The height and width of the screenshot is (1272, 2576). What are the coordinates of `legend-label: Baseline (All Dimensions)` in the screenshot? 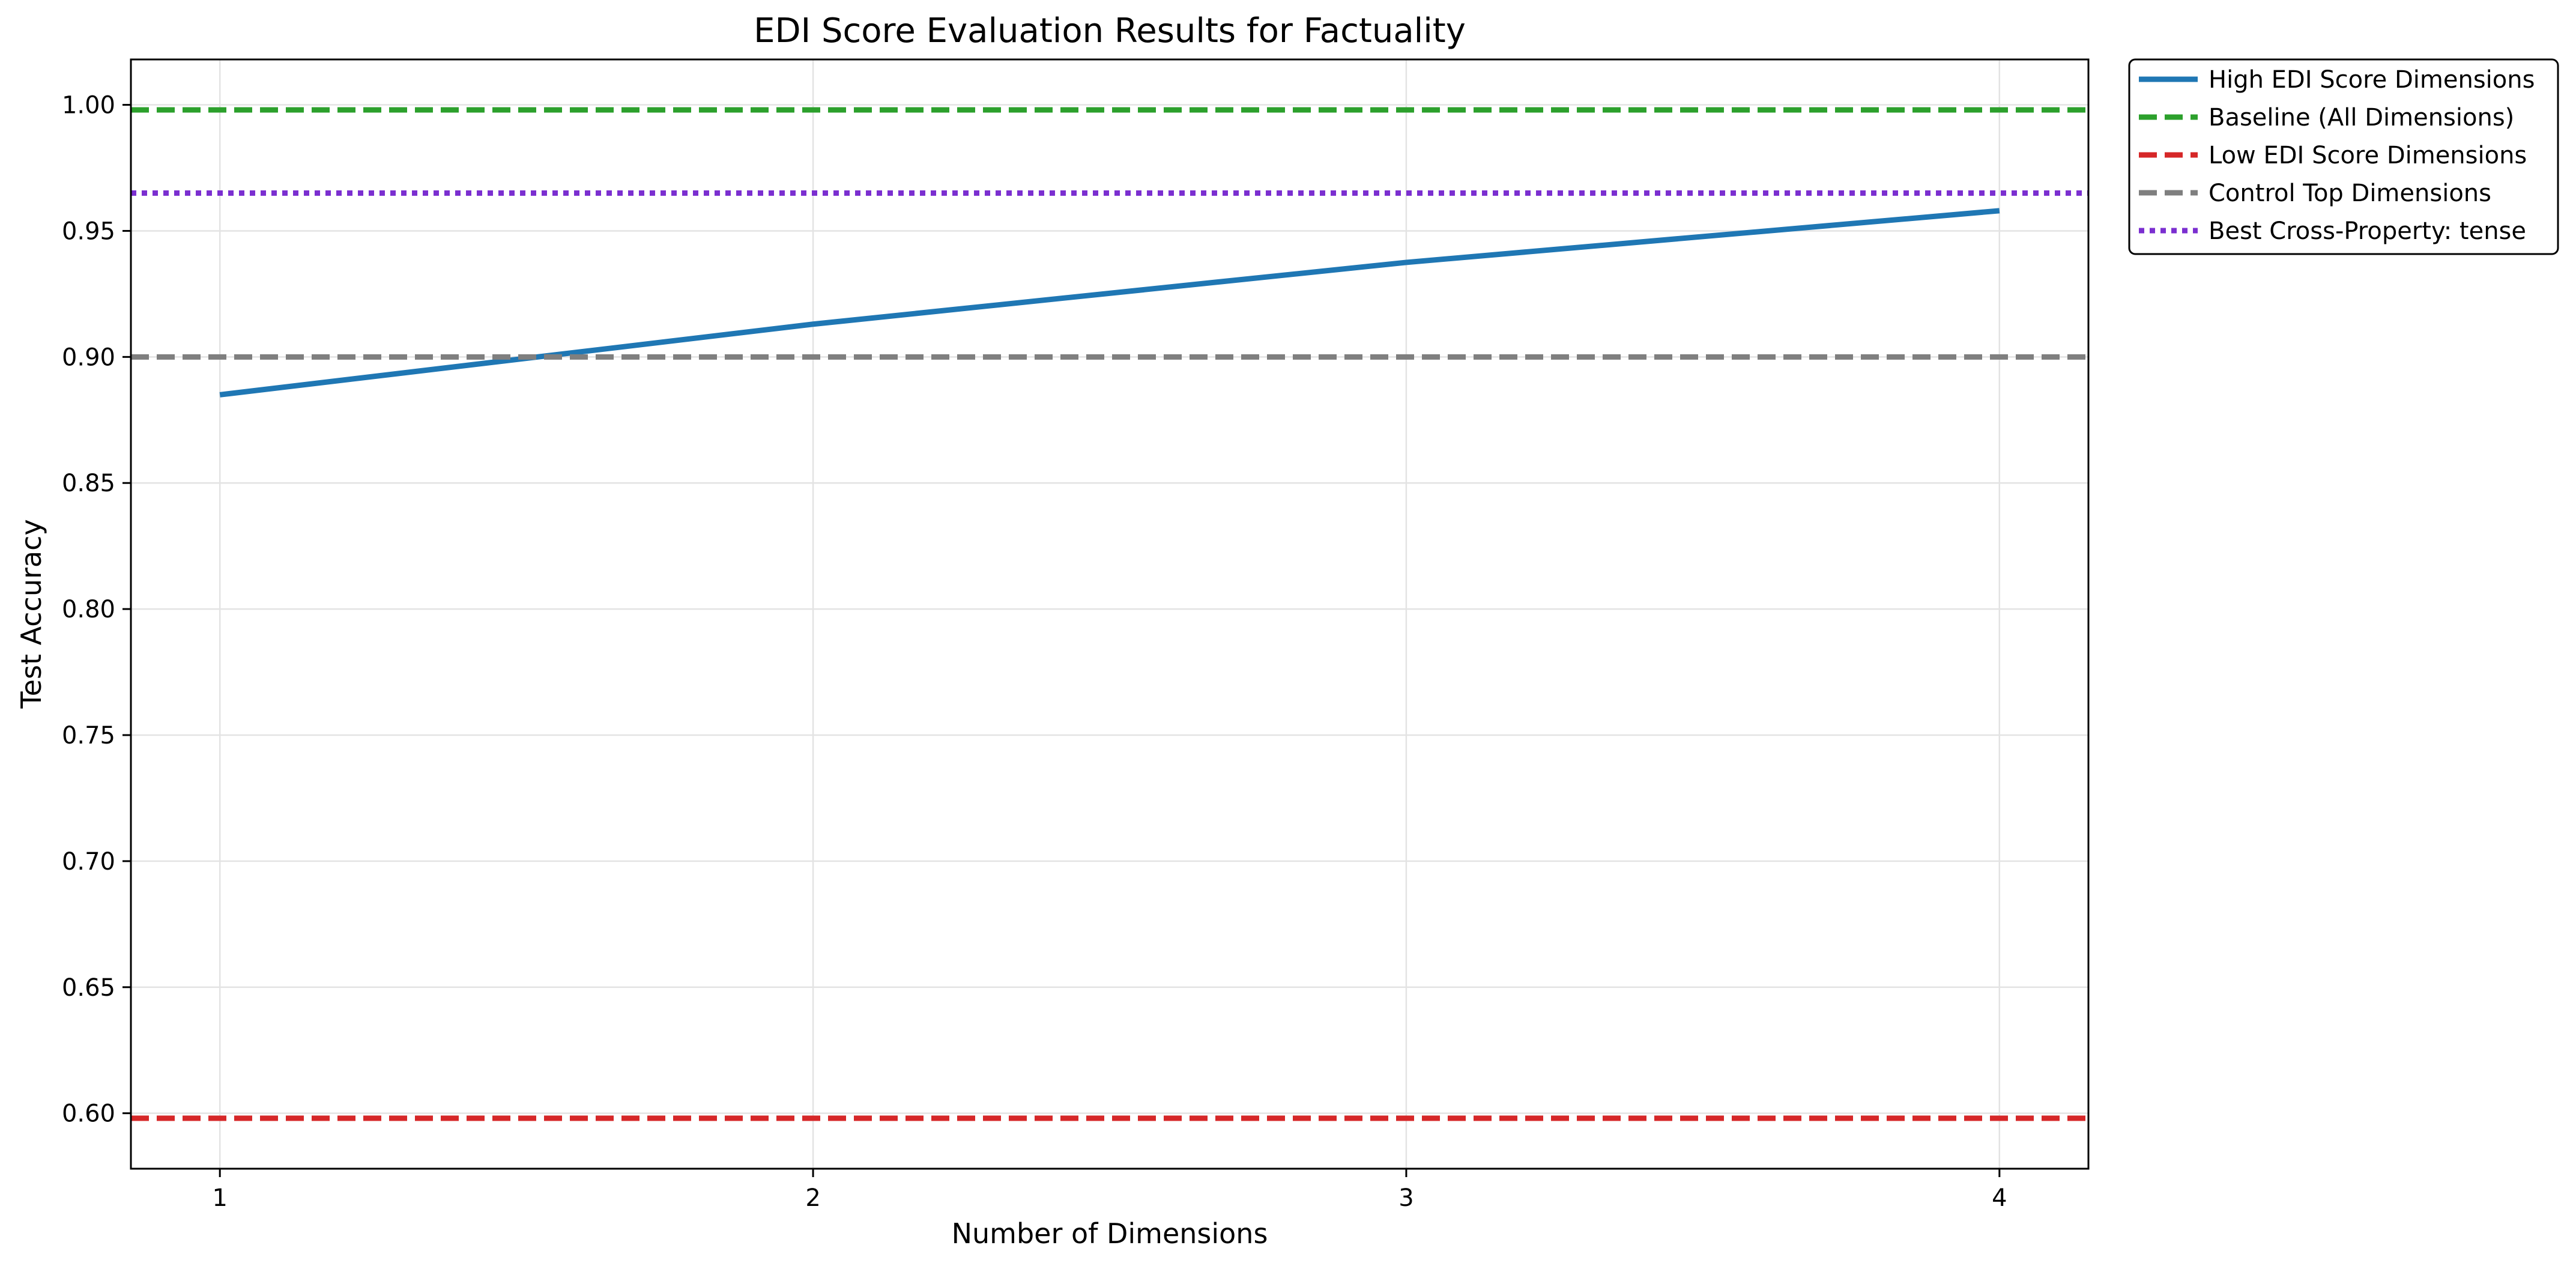 It's located at (2361, 118).